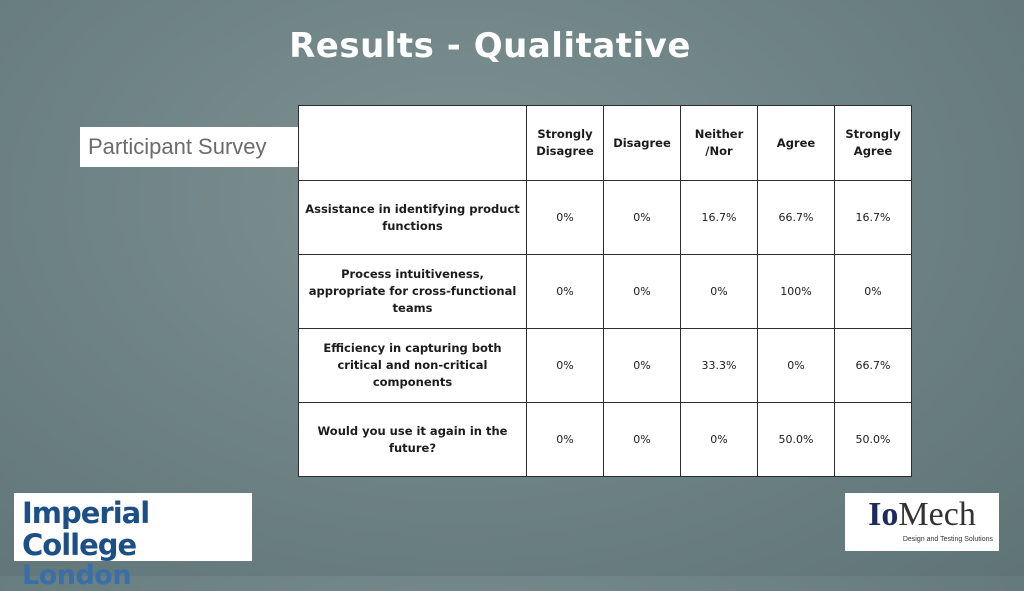 The height and width of the screenshot is (591, 1024). Describe the element at coordinates (796, 291) in the screenshot. I see `value-cell: 100%` at that location.